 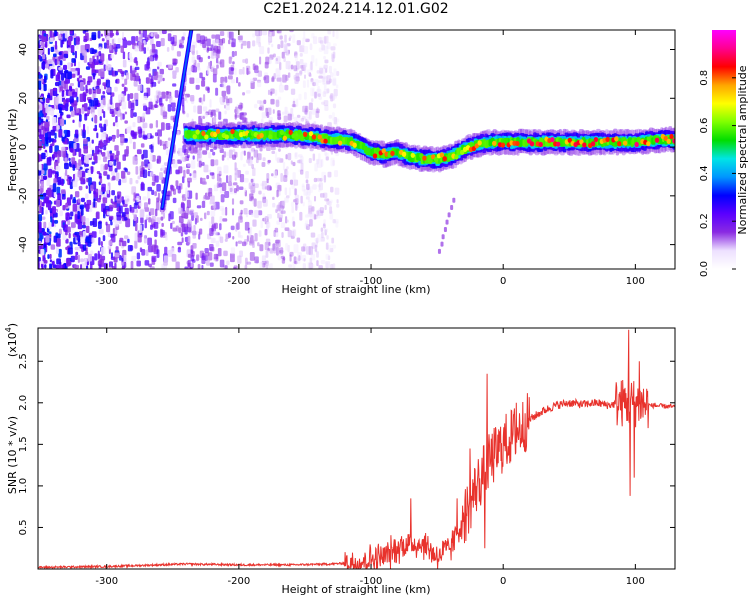 I want to click on spectrogram-tail, so click(x=443, y=237).